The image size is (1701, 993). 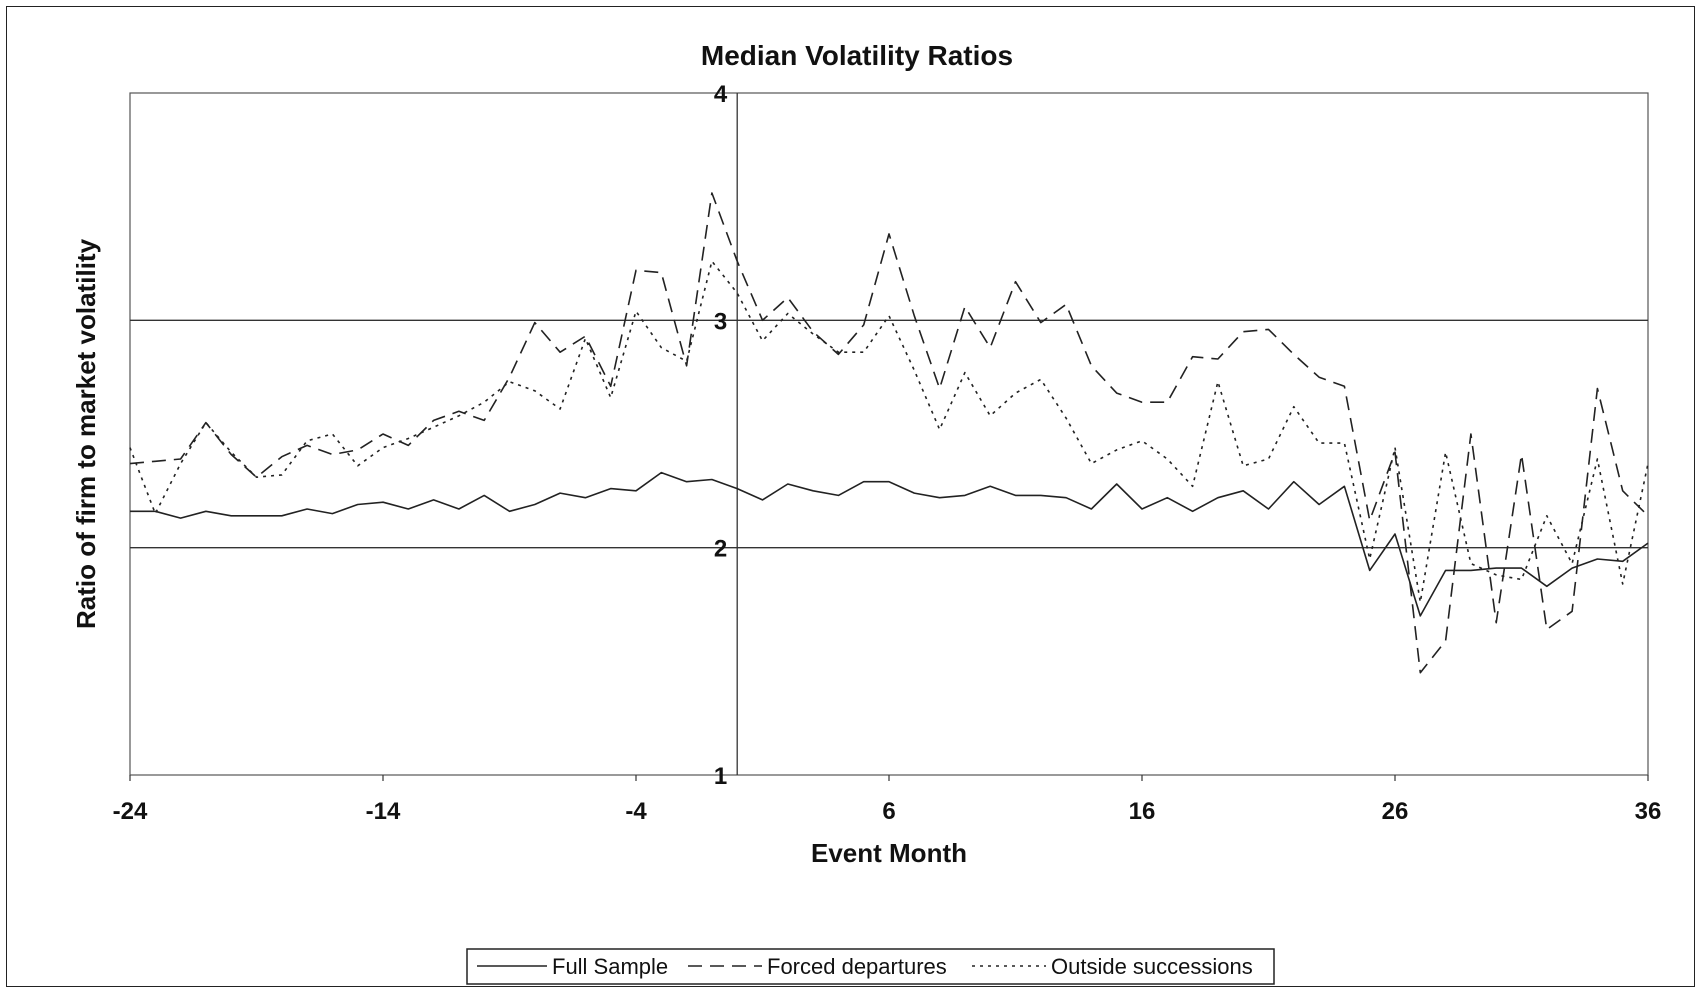 What do you see at coordinates (610, 966) in the screenshot?
I see `legend-label-full-sample: Full Sample` at bounding box center [610, 966].